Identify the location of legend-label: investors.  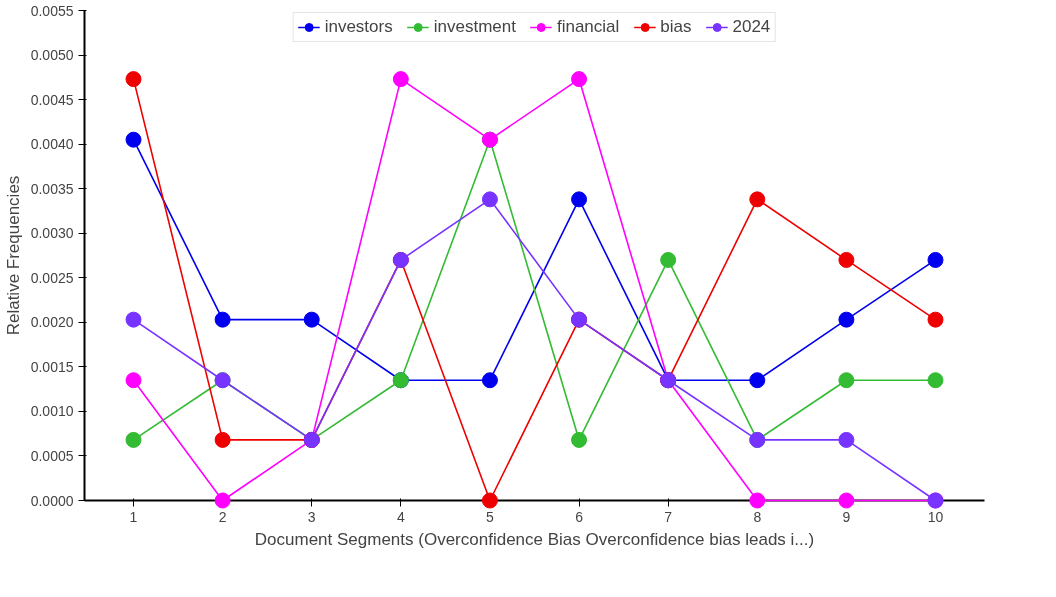
(358, 27).